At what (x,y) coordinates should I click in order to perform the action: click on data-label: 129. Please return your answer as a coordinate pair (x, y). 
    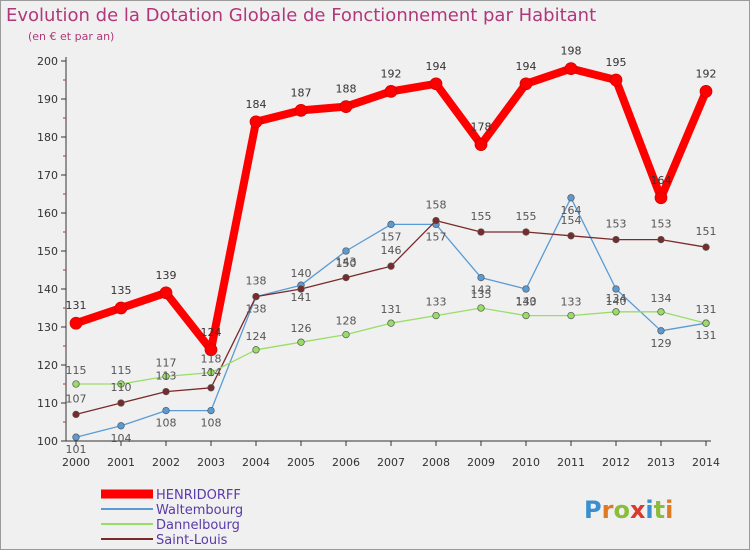
    Looking at the image, I should click on (661, 343).